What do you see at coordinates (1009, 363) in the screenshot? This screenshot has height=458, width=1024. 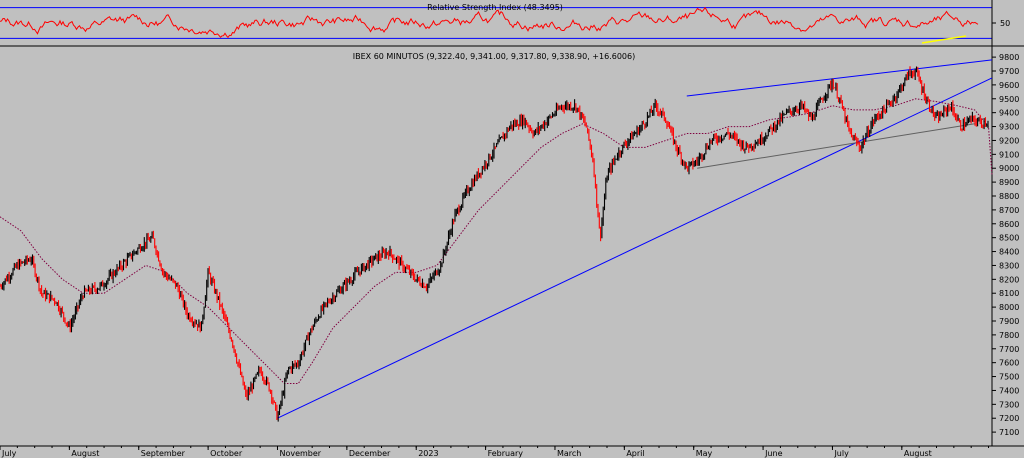 I see `price-tick-label: 7600` at bounding box center [1009, 363].